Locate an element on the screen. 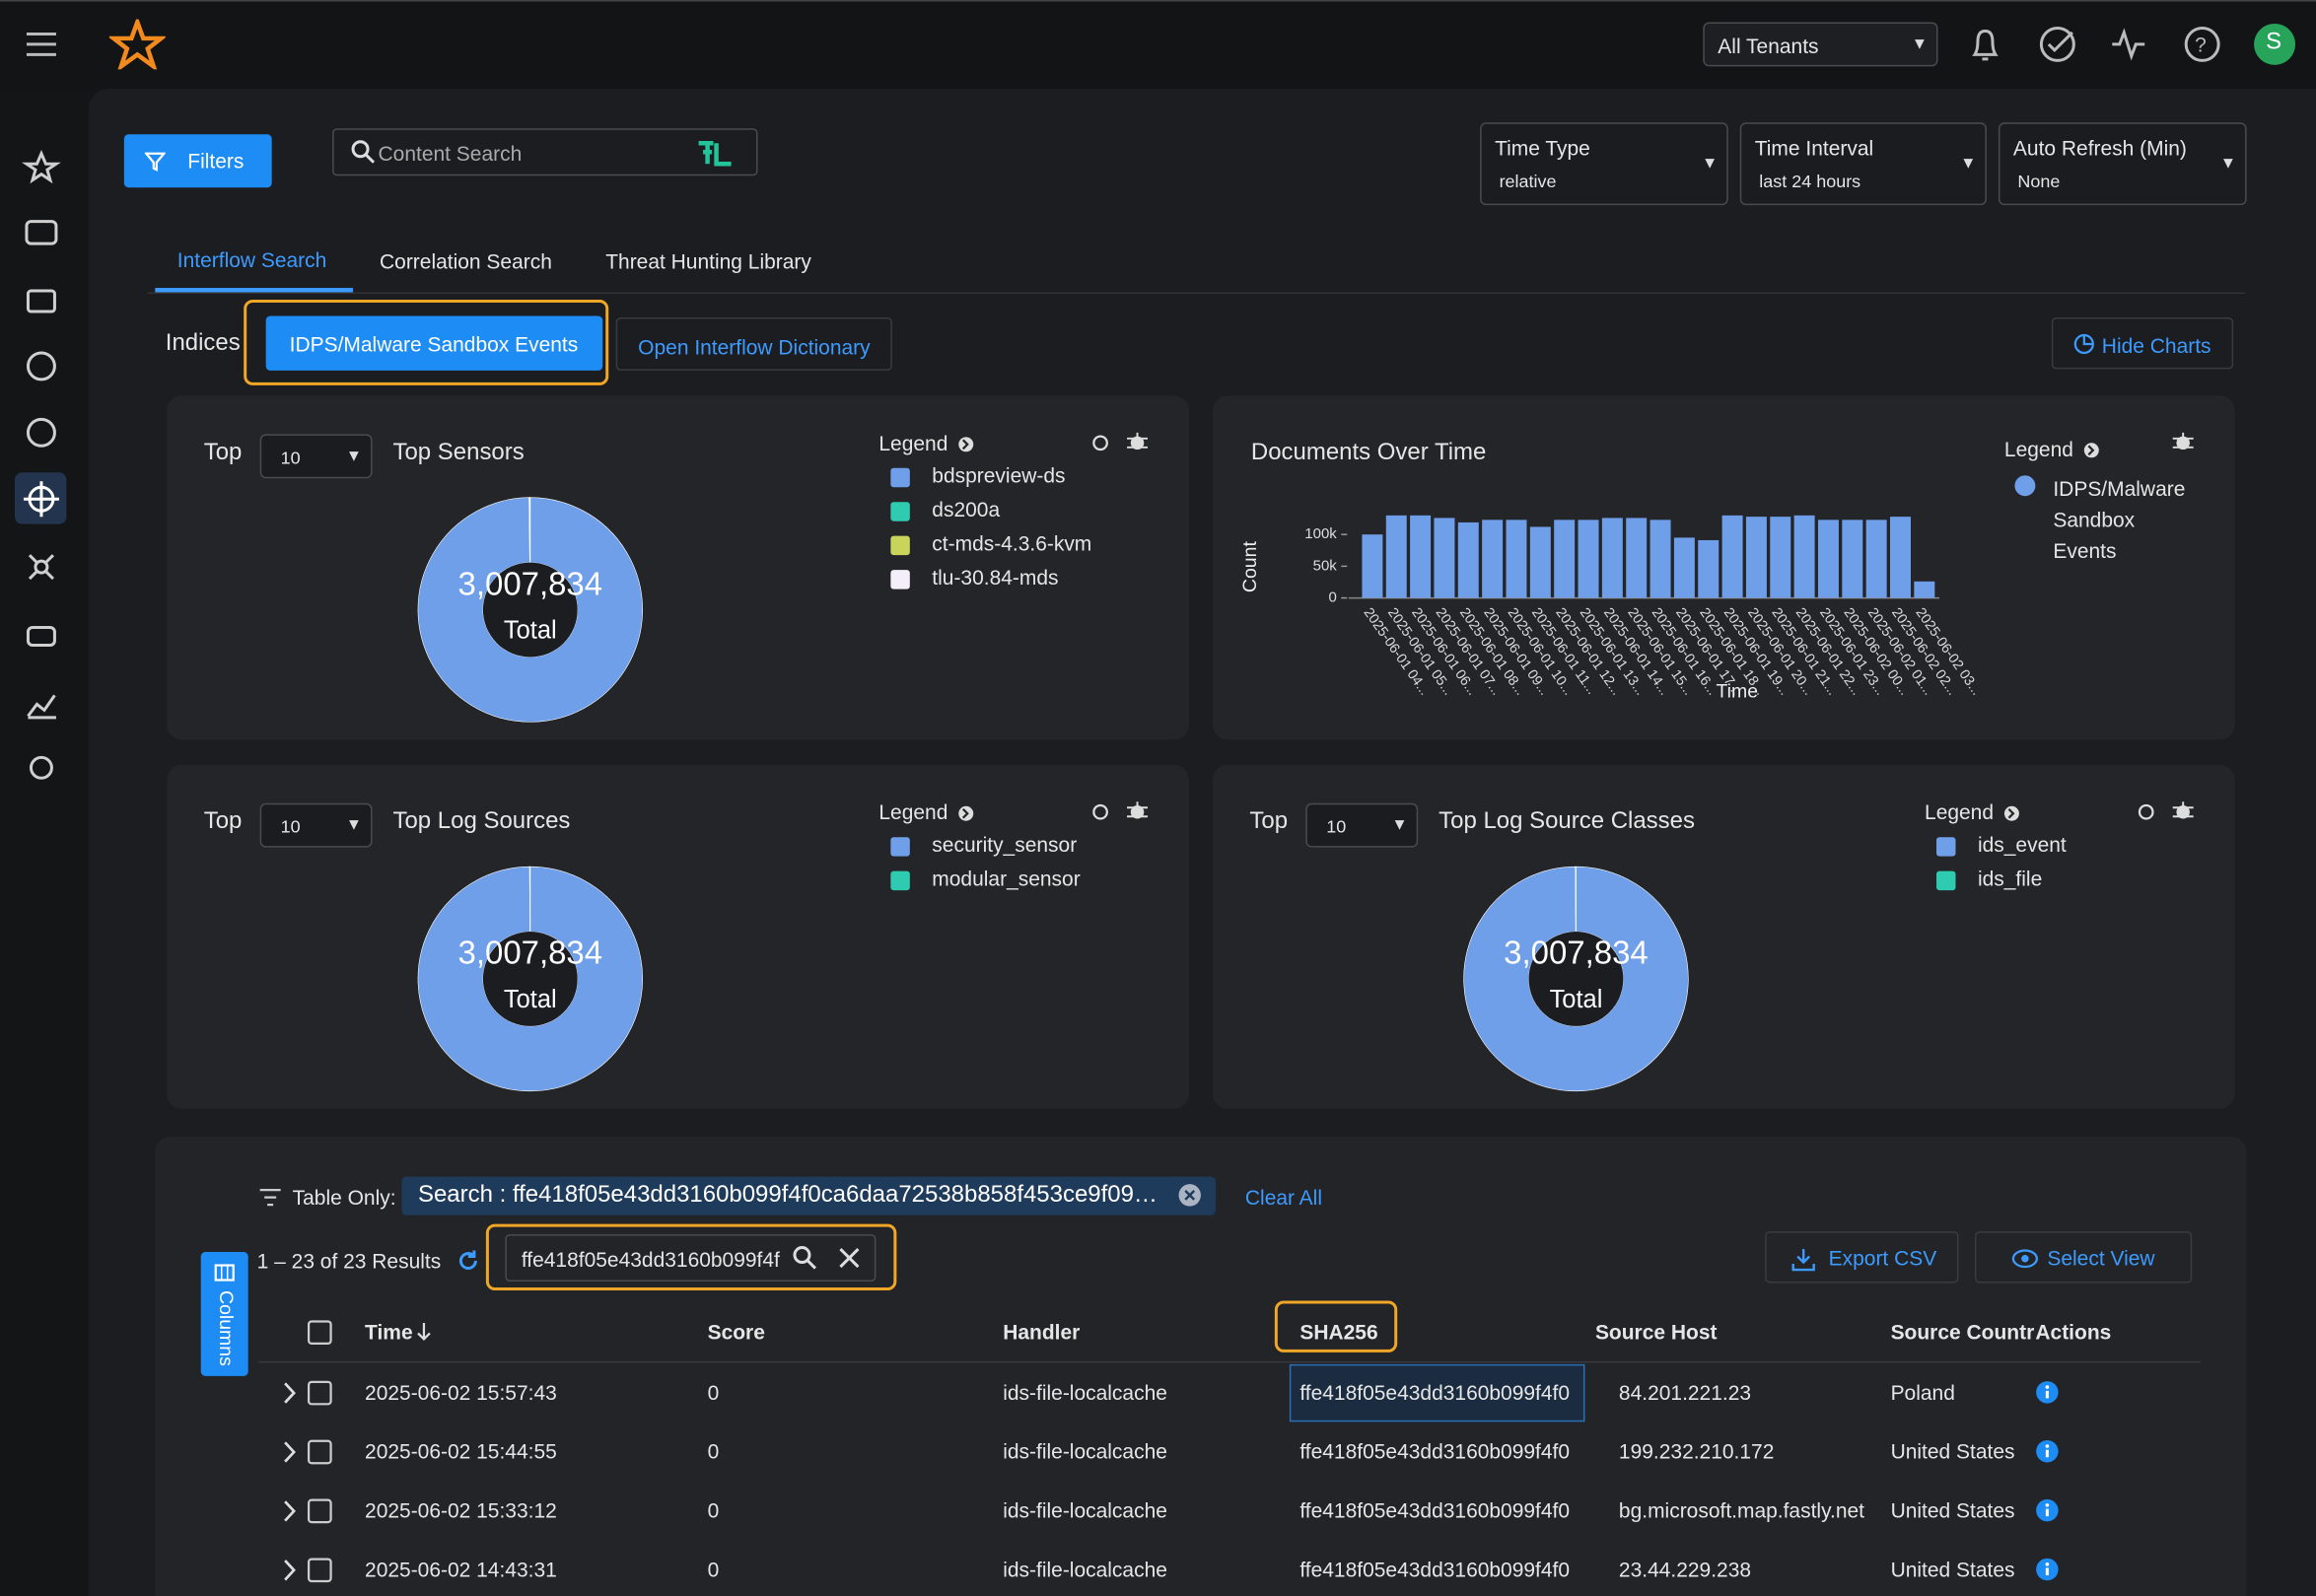 The image size is (2316, 1596). table-search-value: ffe418f05e43dd3160b099f4f is located at coordinates (651, 1259).